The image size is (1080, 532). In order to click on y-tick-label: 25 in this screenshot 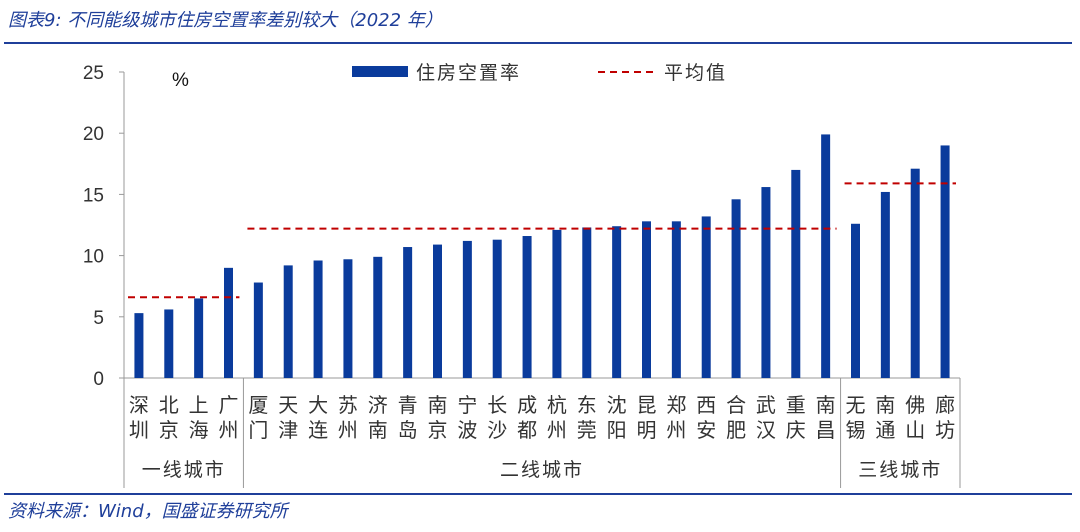, I will do `click(93, 73)`.